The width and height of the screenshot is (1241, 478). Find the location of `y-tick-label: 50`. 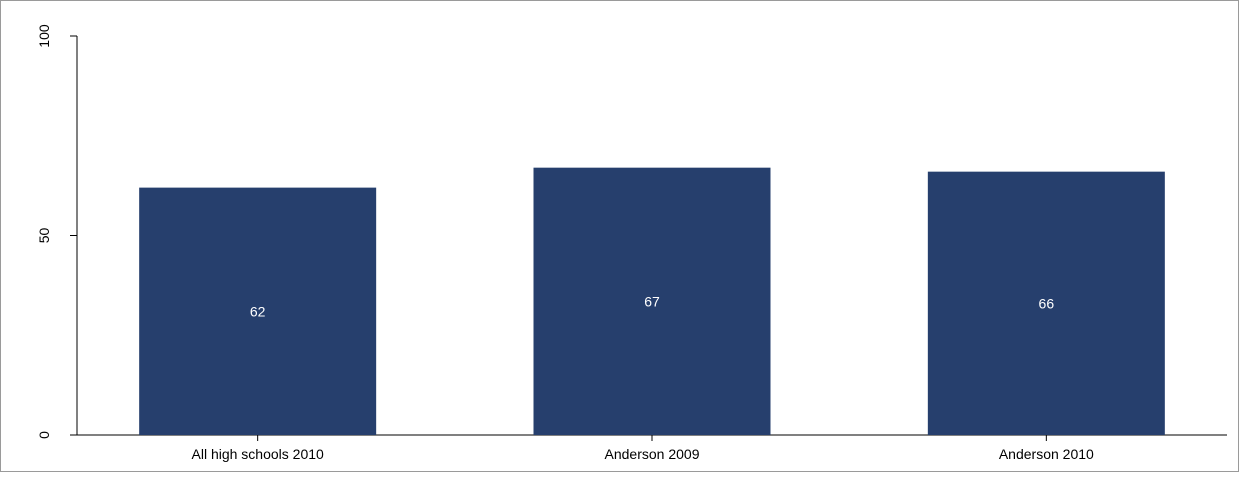

y-tick-label: 50 is located at coordinates (44, 236).